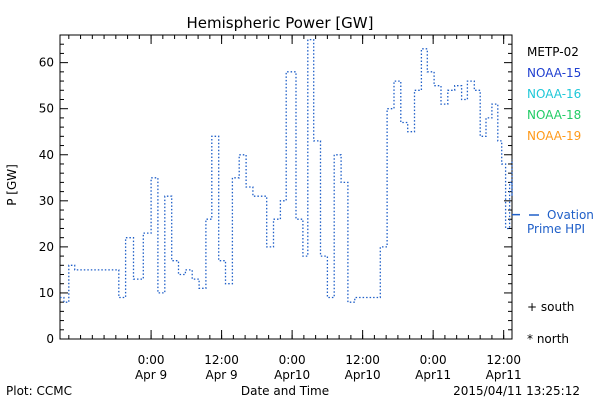 The height and width of the screenshot is (400, 600). Describe the element at coordinates (554, 94) in the screenshot. I see `legend-satellite: NOAA-16` at that location.